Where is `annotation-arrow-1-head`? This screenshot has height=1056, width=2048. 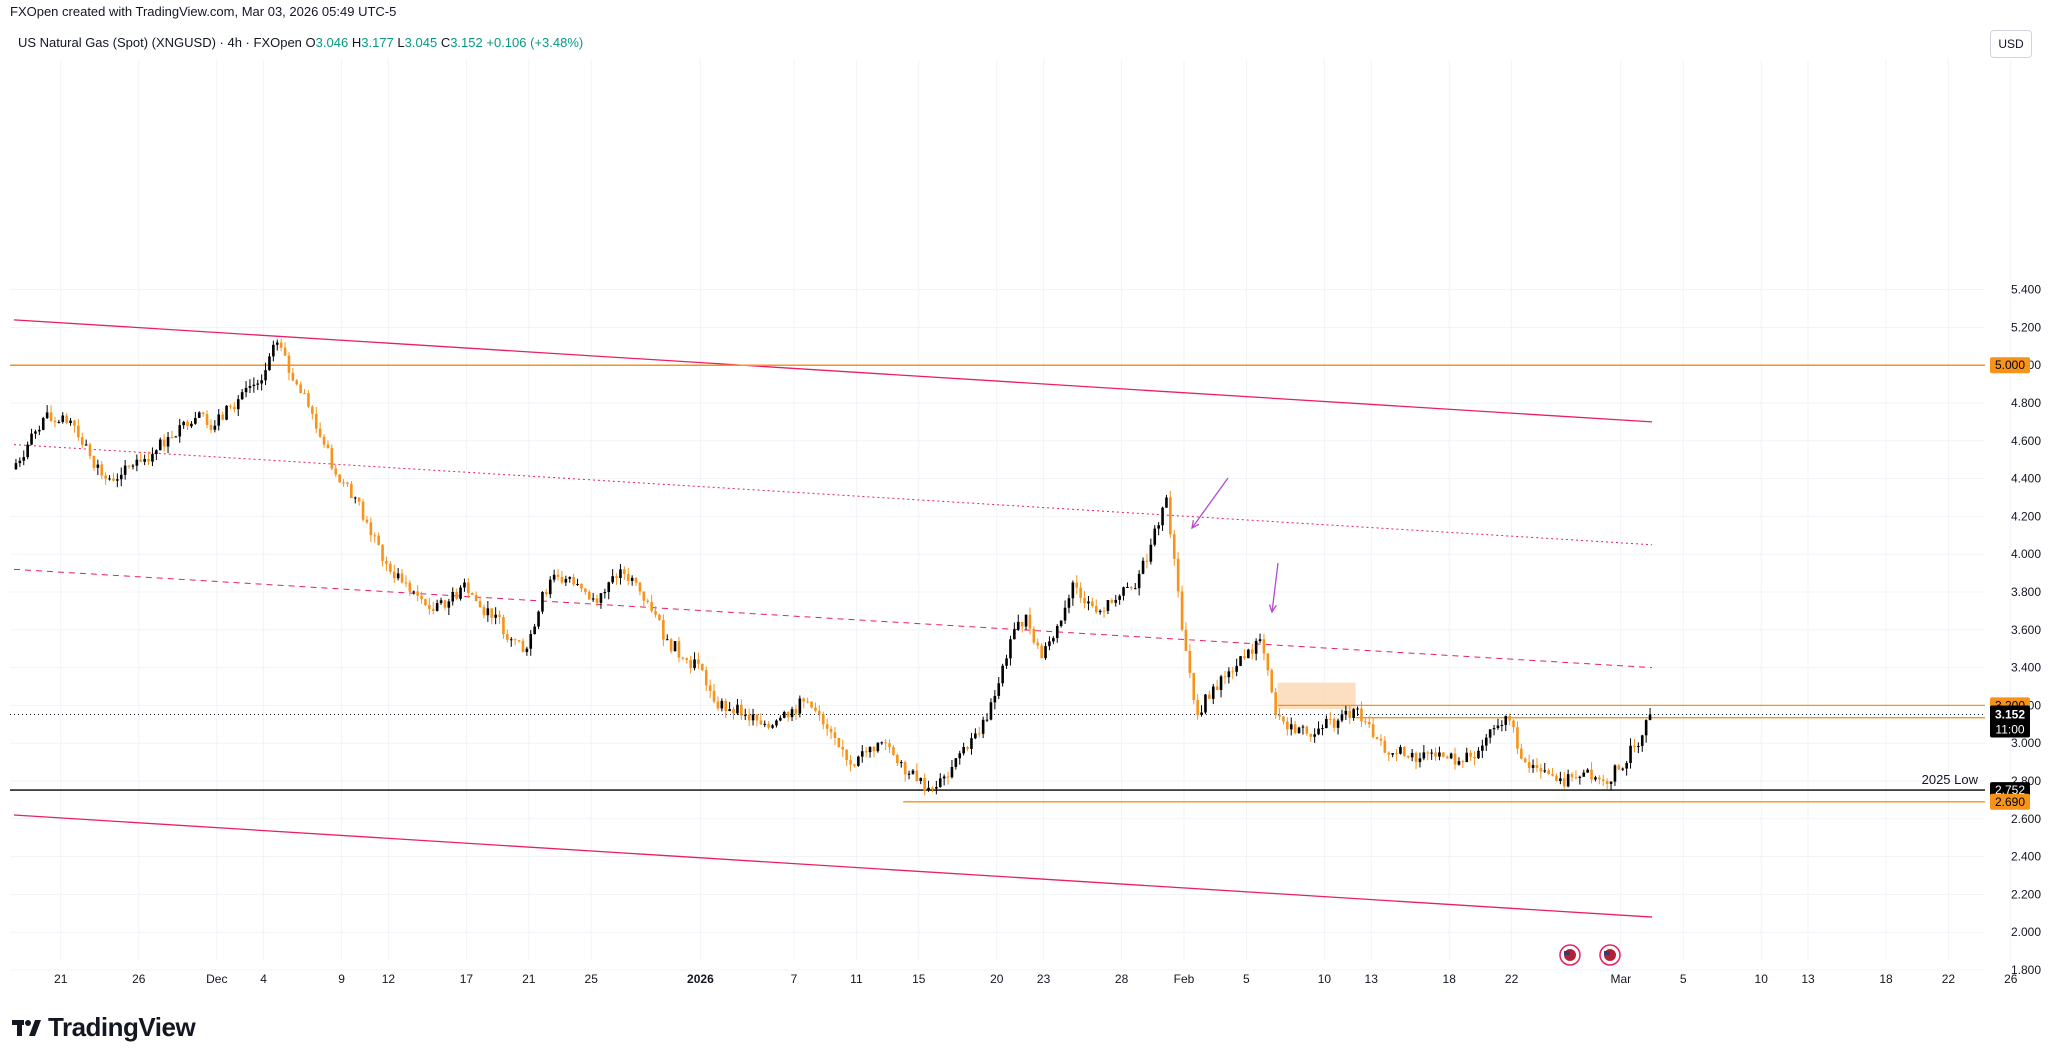 annotation-arrow-1-head is located at coordinates (1195, 525).